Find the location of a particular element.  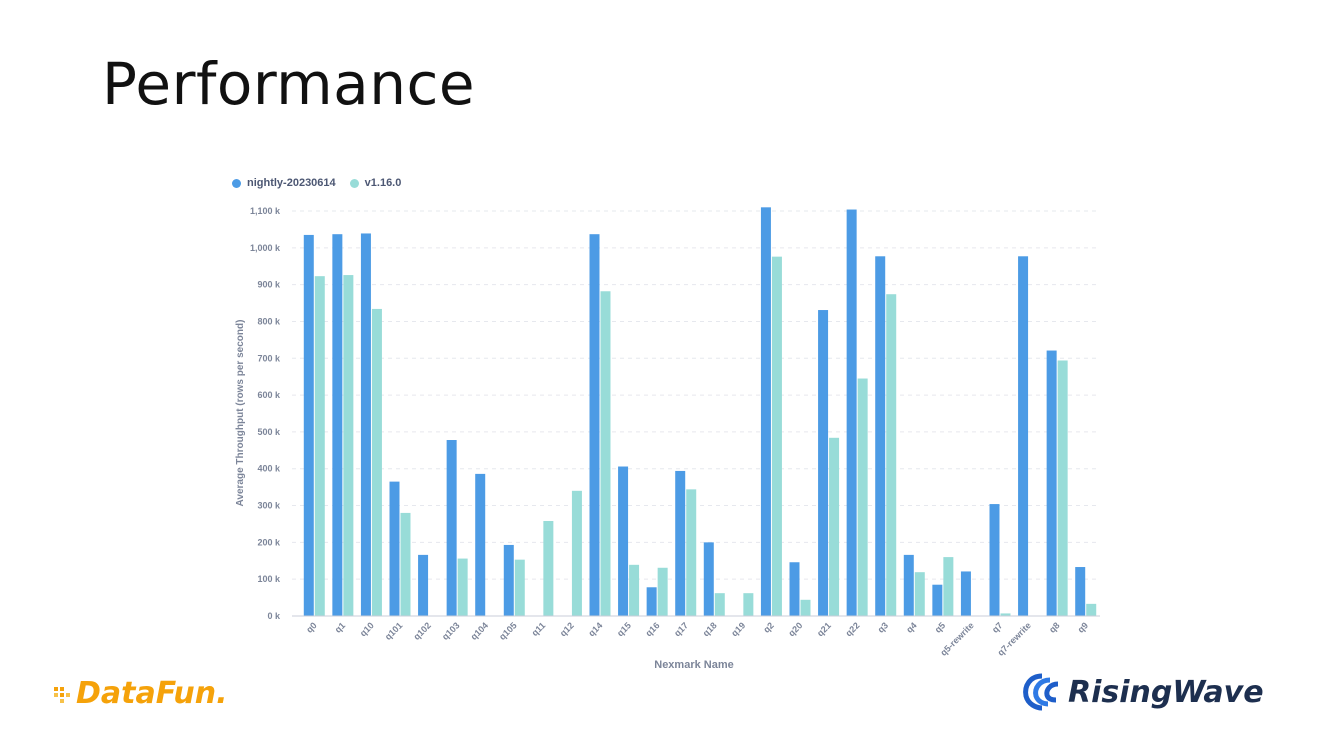

bar-nightly-q101 is located at coordinates (394, 548).